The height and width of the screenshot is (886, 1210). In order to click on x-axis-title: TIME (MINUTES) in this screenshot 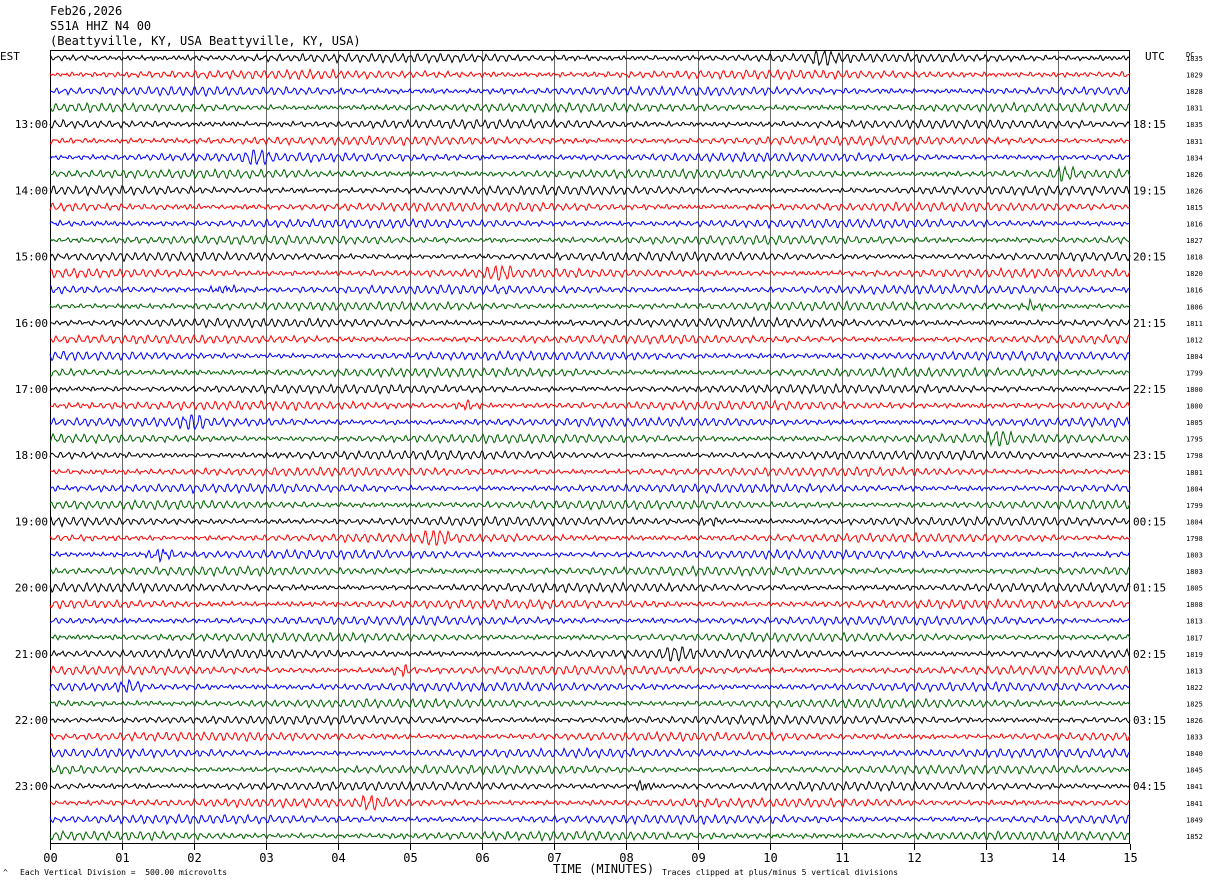, I will do `click(604, 869)`.